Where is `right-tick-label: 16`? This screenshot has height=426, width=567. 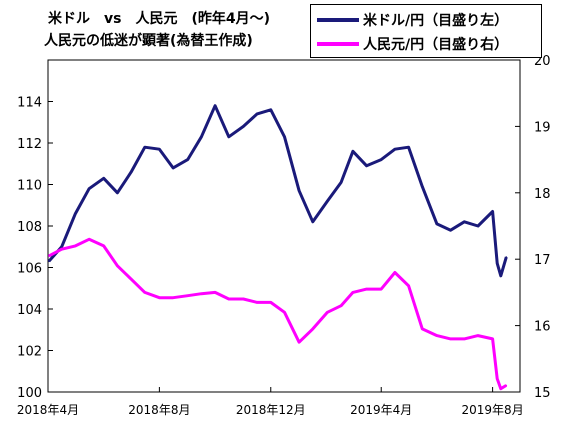 right-tick-label: 16 is located at coordinates (542, 327).